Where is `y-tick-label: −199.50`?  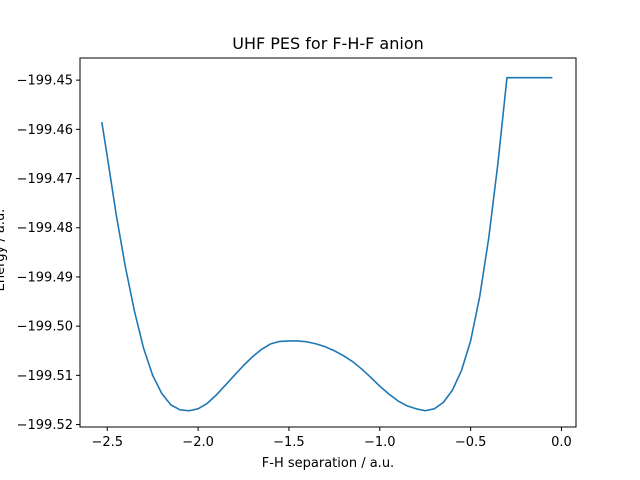
y-tick-label: −199.50 is located at coordinates (45, 327).